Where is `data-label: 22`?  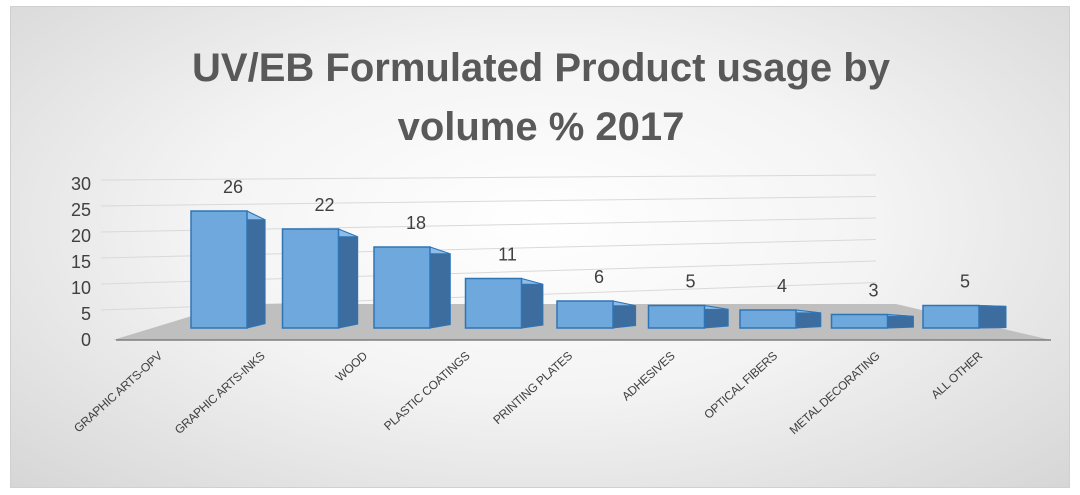
data-label: 22 is located at coordinates (324, 205).